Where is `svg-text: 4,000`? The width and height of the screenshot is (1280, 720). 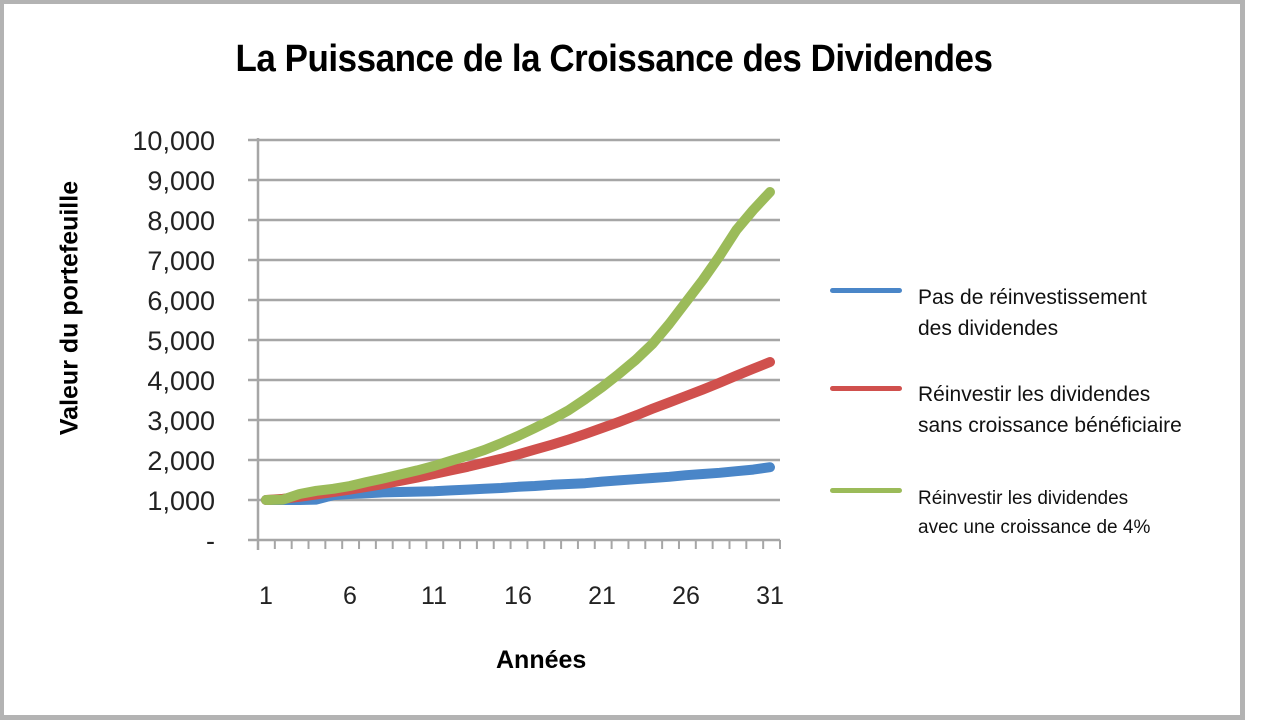 svg-text: 4,000 is located at coordinates (181, 381).